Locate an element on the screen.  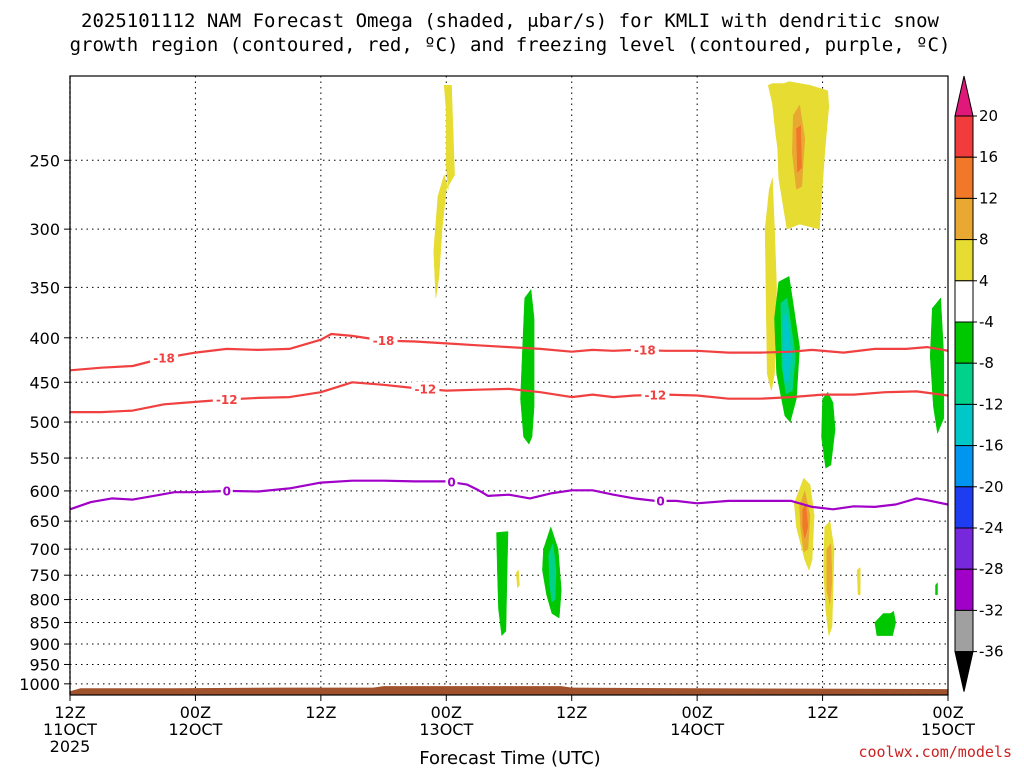
contour-label--12-0: -12 is located at coordinates (227, 400).